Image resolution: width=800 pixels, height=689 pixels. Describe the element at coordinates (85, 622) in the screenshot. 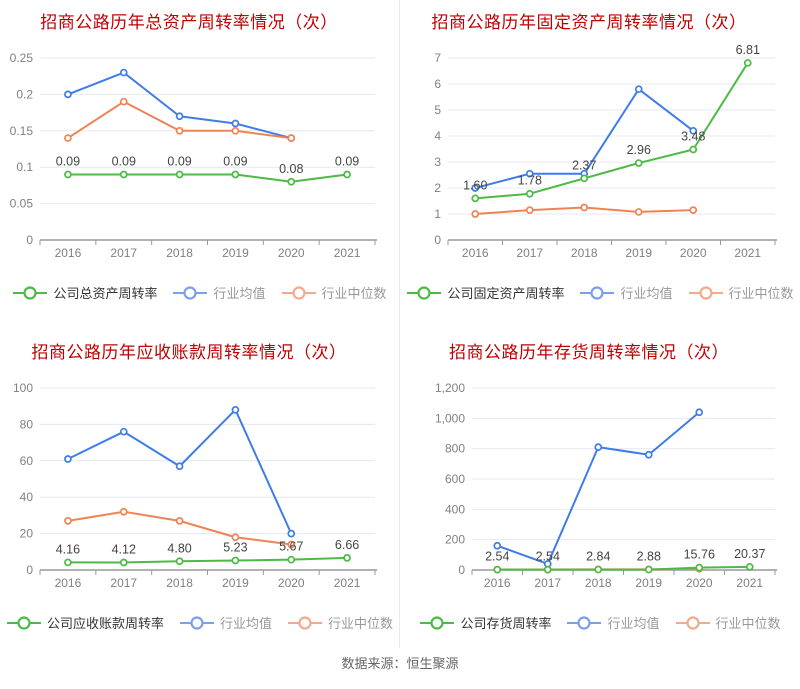

I see `legend-item-company: 公司应收账款周转率` at that location.